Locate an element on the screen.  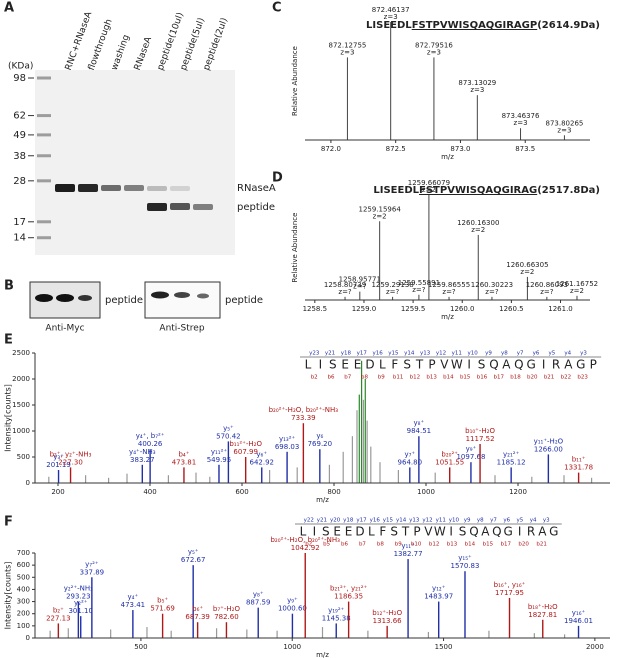
b-ion: b12 is located at coordinates (415, 378).